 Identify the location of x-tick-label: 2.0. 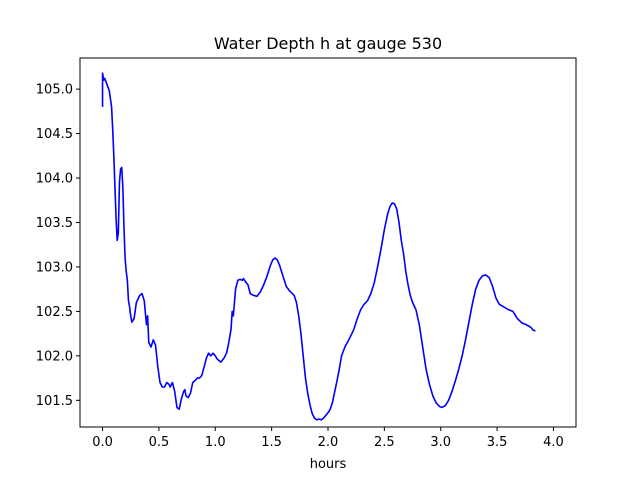
(328, 442).